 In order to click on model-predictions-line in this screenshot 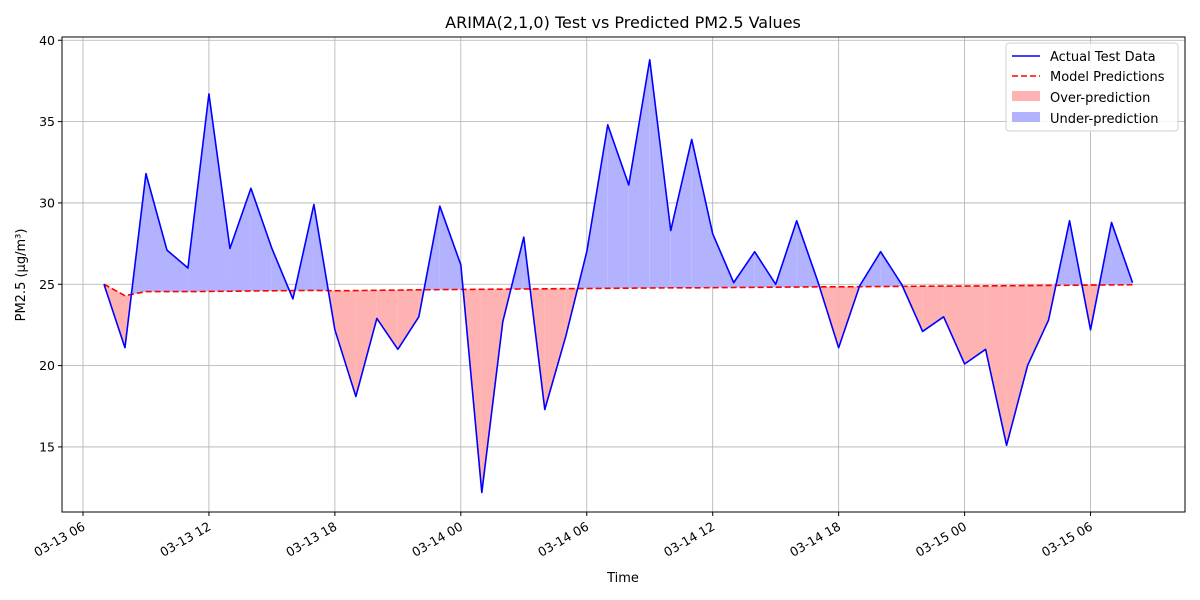, I will do `click(618, 290)`.